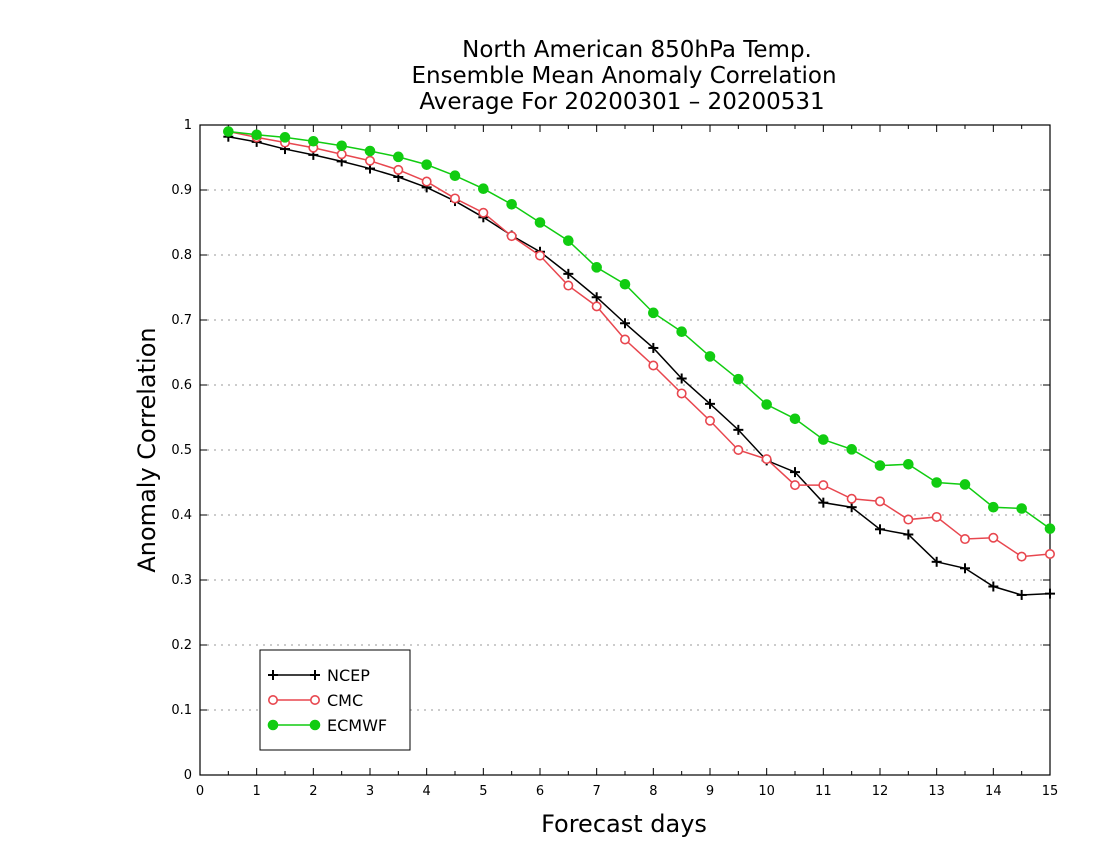  Describe the element at coordinates (181, 645) in the screenshot. I see `y-tick-label: 0.2` at that location.